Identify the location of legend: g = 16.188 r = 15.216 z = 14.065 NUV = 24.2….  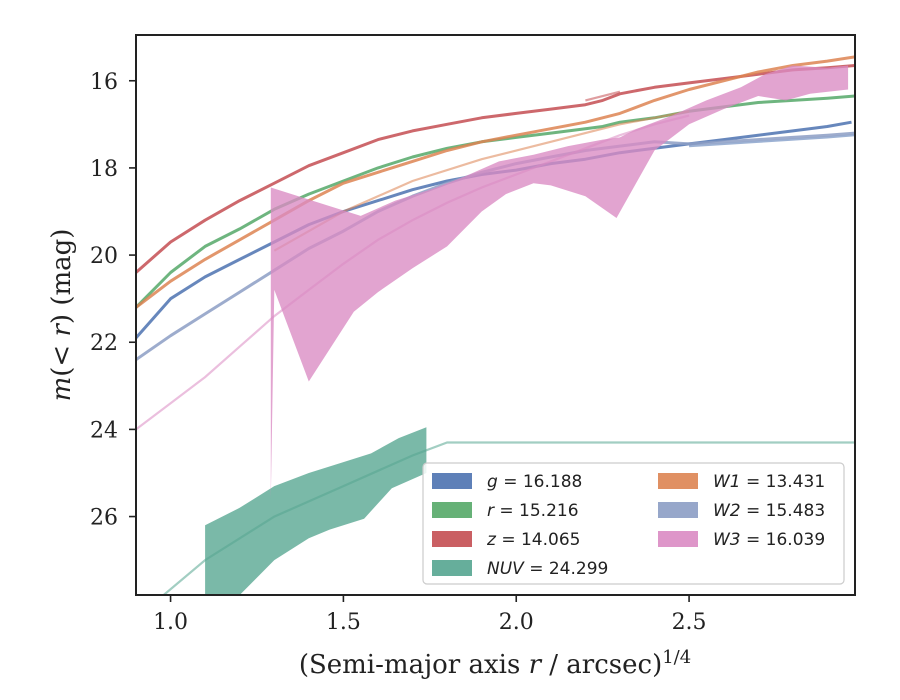
(633, 523).